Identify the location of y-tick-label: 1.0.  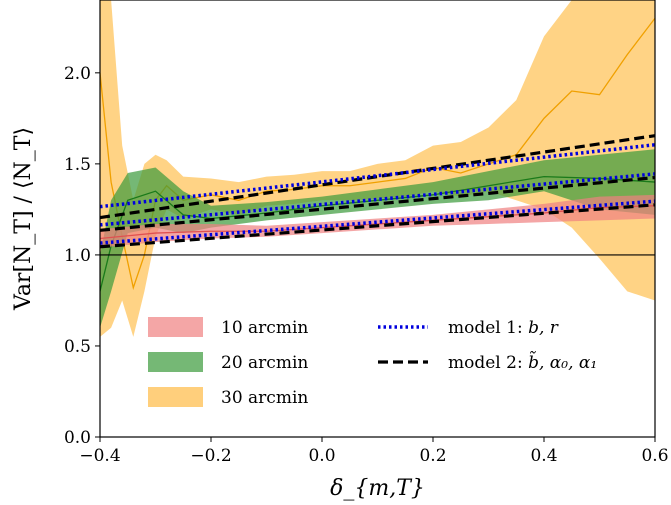
(77, 256).